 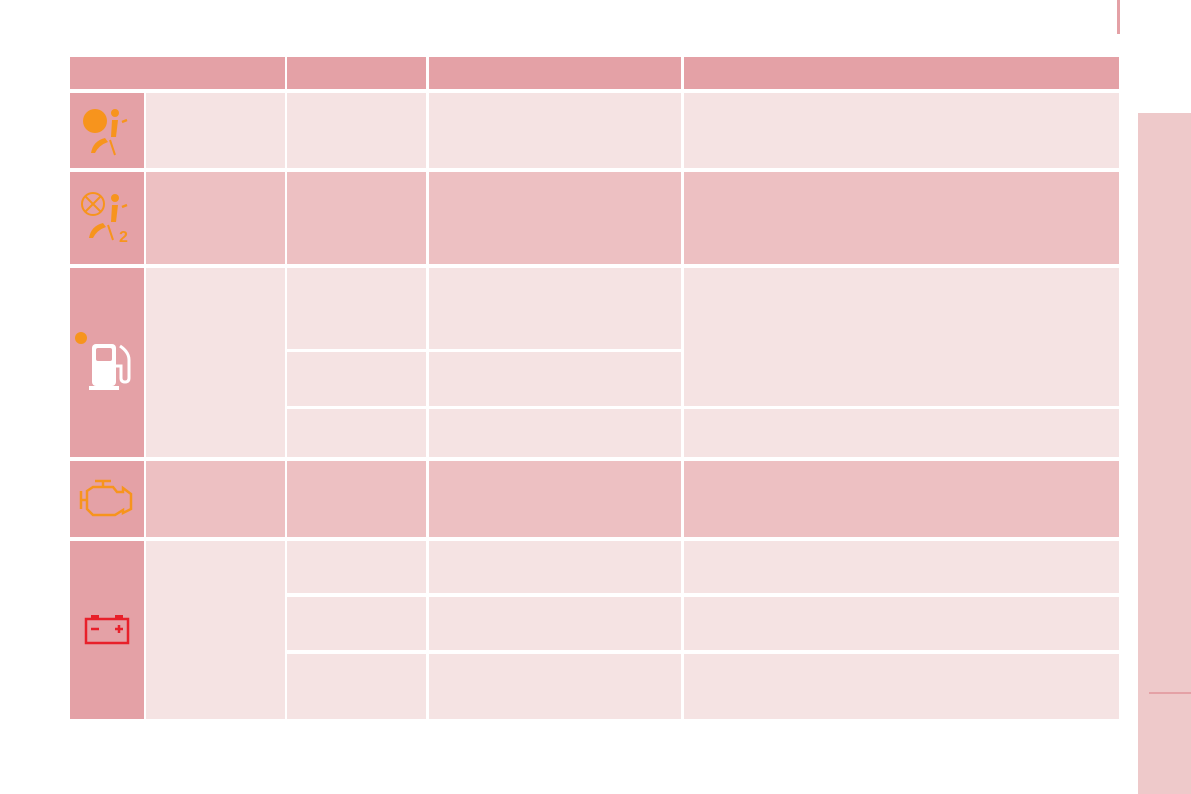 I want to click on side-tab-divider, so click(x=1170, y=693).